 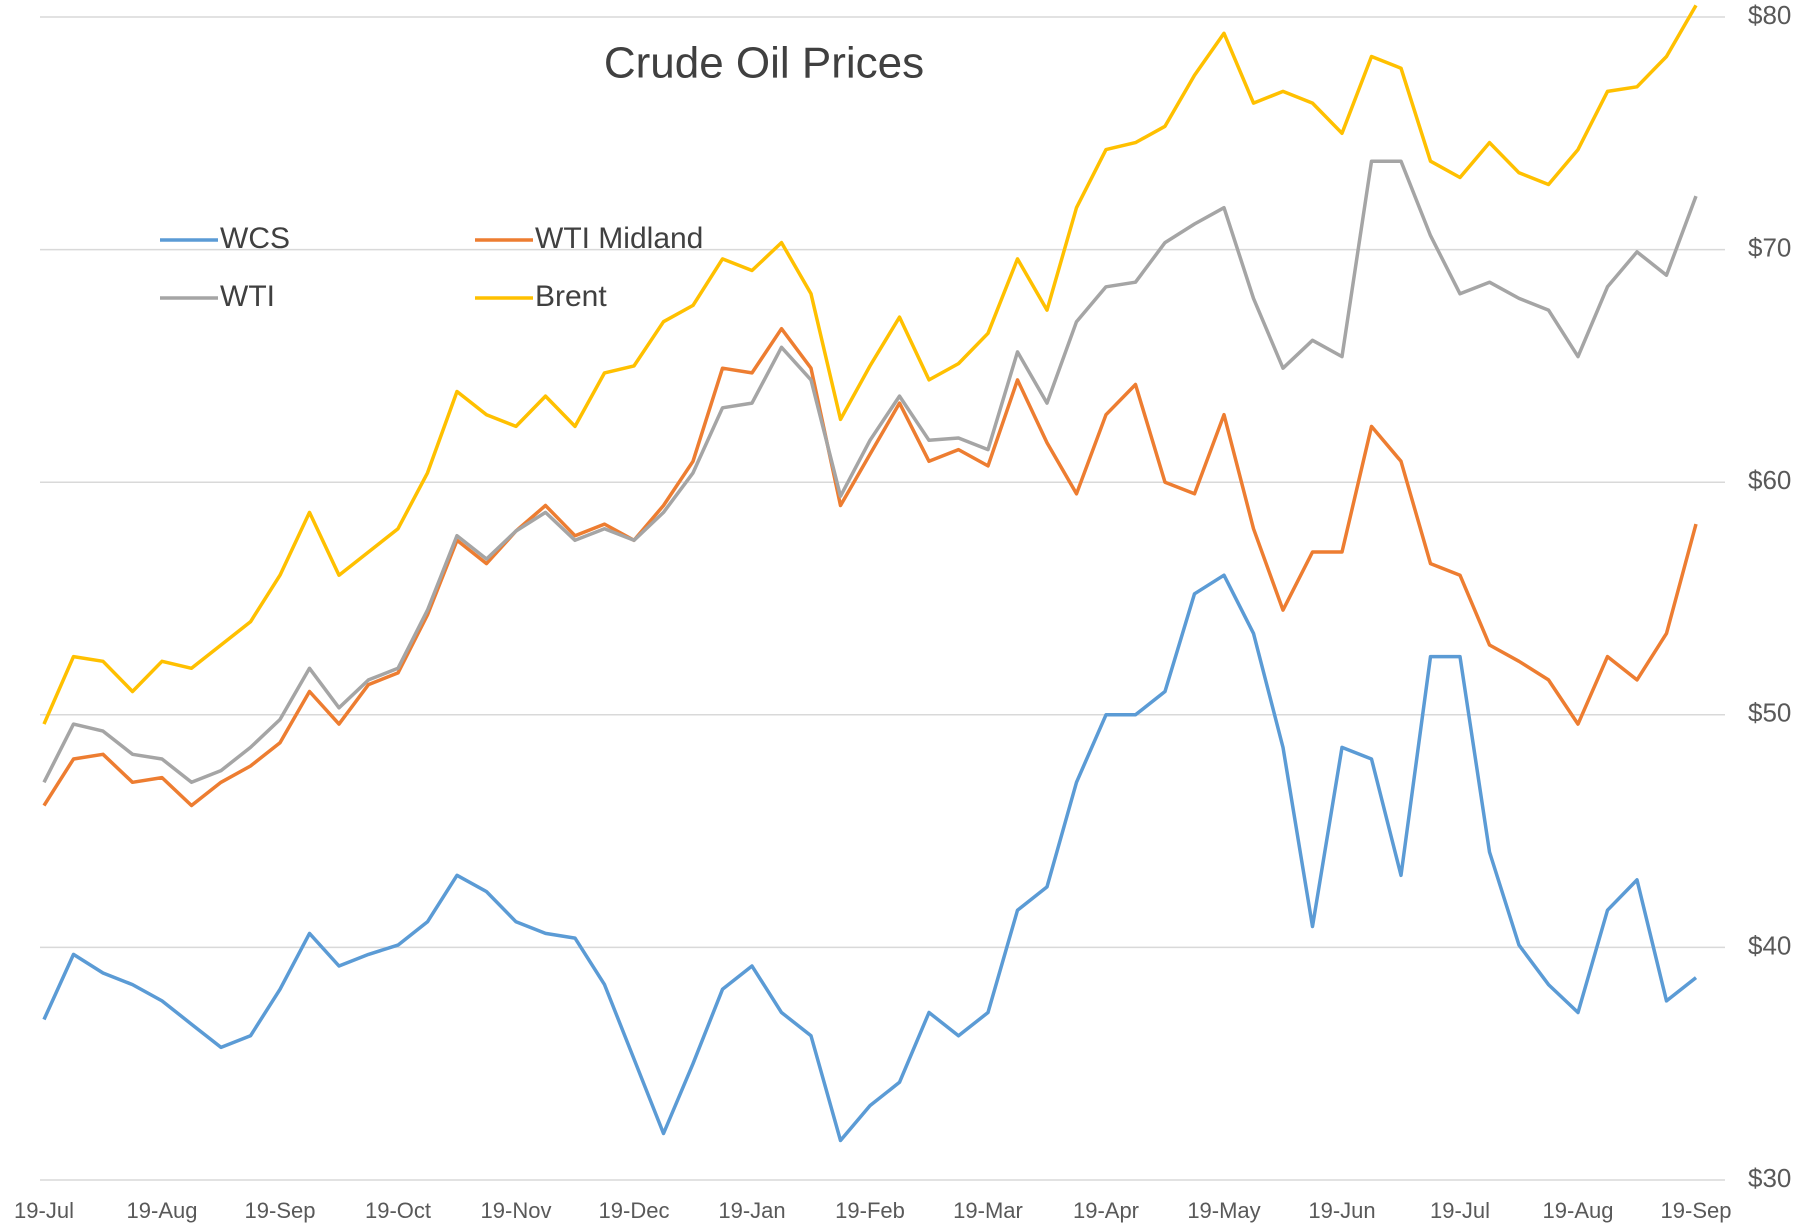 I want to click on x-tick-label: 19-Jun, so click(x=1341, y=1210).